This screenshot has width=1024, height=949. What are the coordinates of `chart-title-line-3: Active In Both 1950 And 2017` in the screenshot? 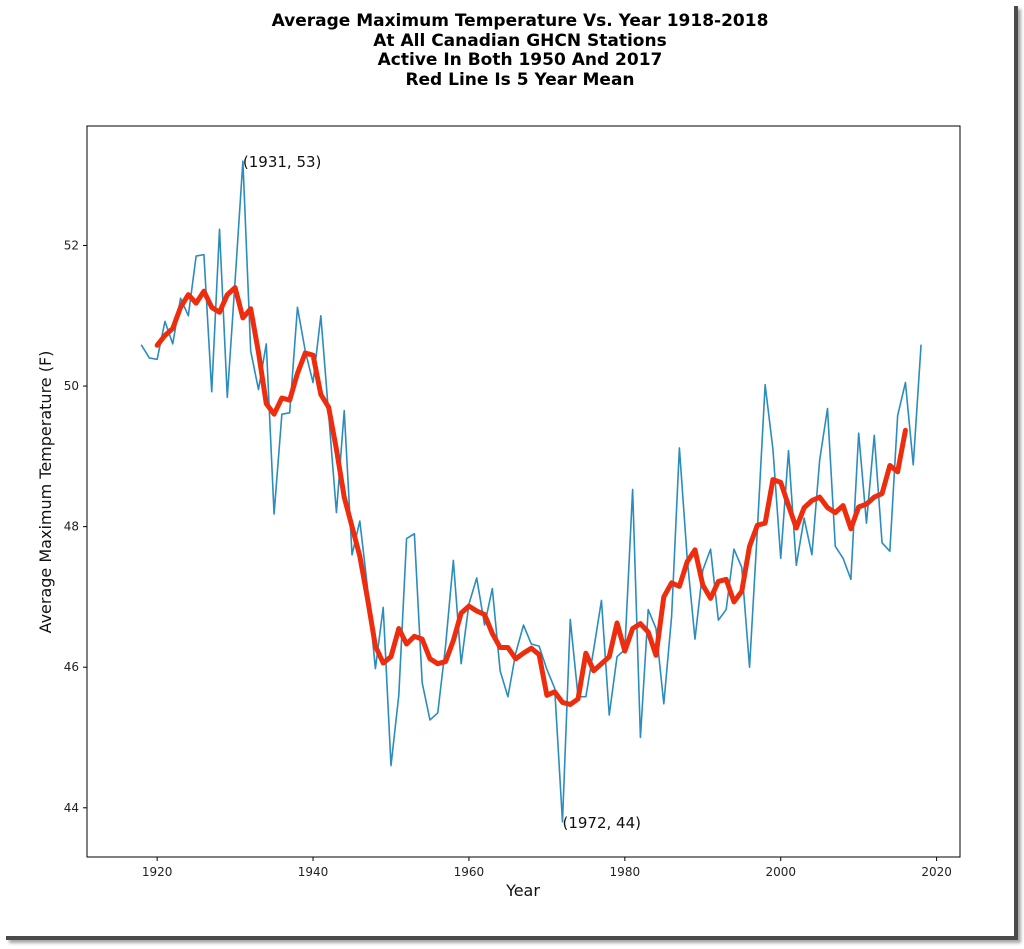 It's located at (520, 60).